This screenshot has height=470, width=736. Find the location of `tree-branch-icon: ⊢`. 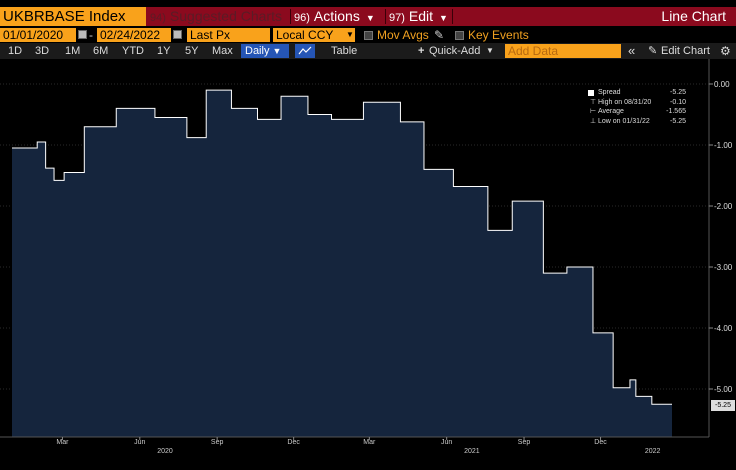

tree-branch-icon: ⊢ is located at coordinates (593, 111).